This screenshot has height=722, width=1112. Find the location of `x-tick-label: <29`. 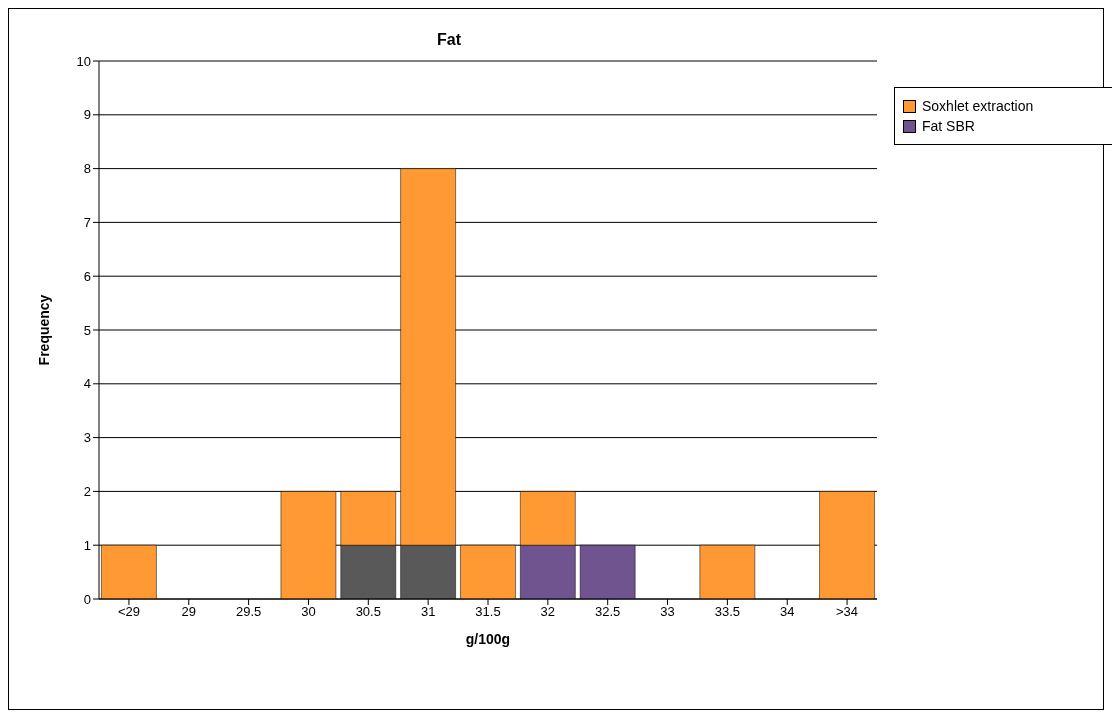

x-tick-label: <29 is located at coordinates (128, 612).